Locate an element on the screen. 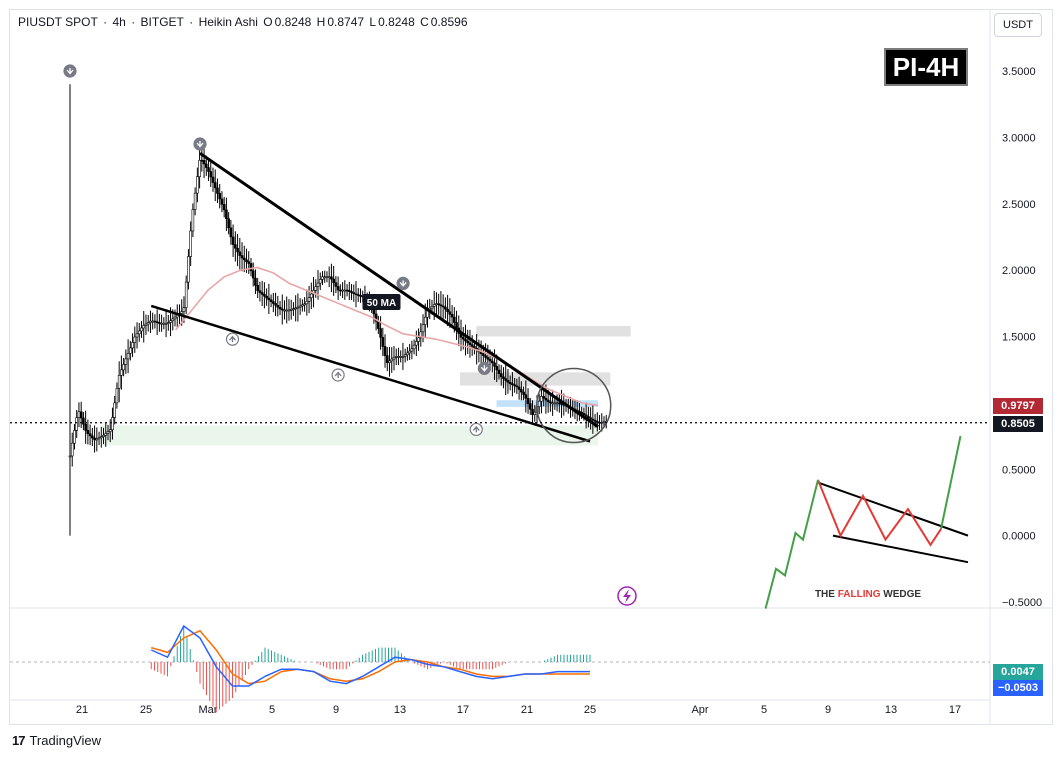  currency-selector: USDT is located at coordinates (1018, 25).